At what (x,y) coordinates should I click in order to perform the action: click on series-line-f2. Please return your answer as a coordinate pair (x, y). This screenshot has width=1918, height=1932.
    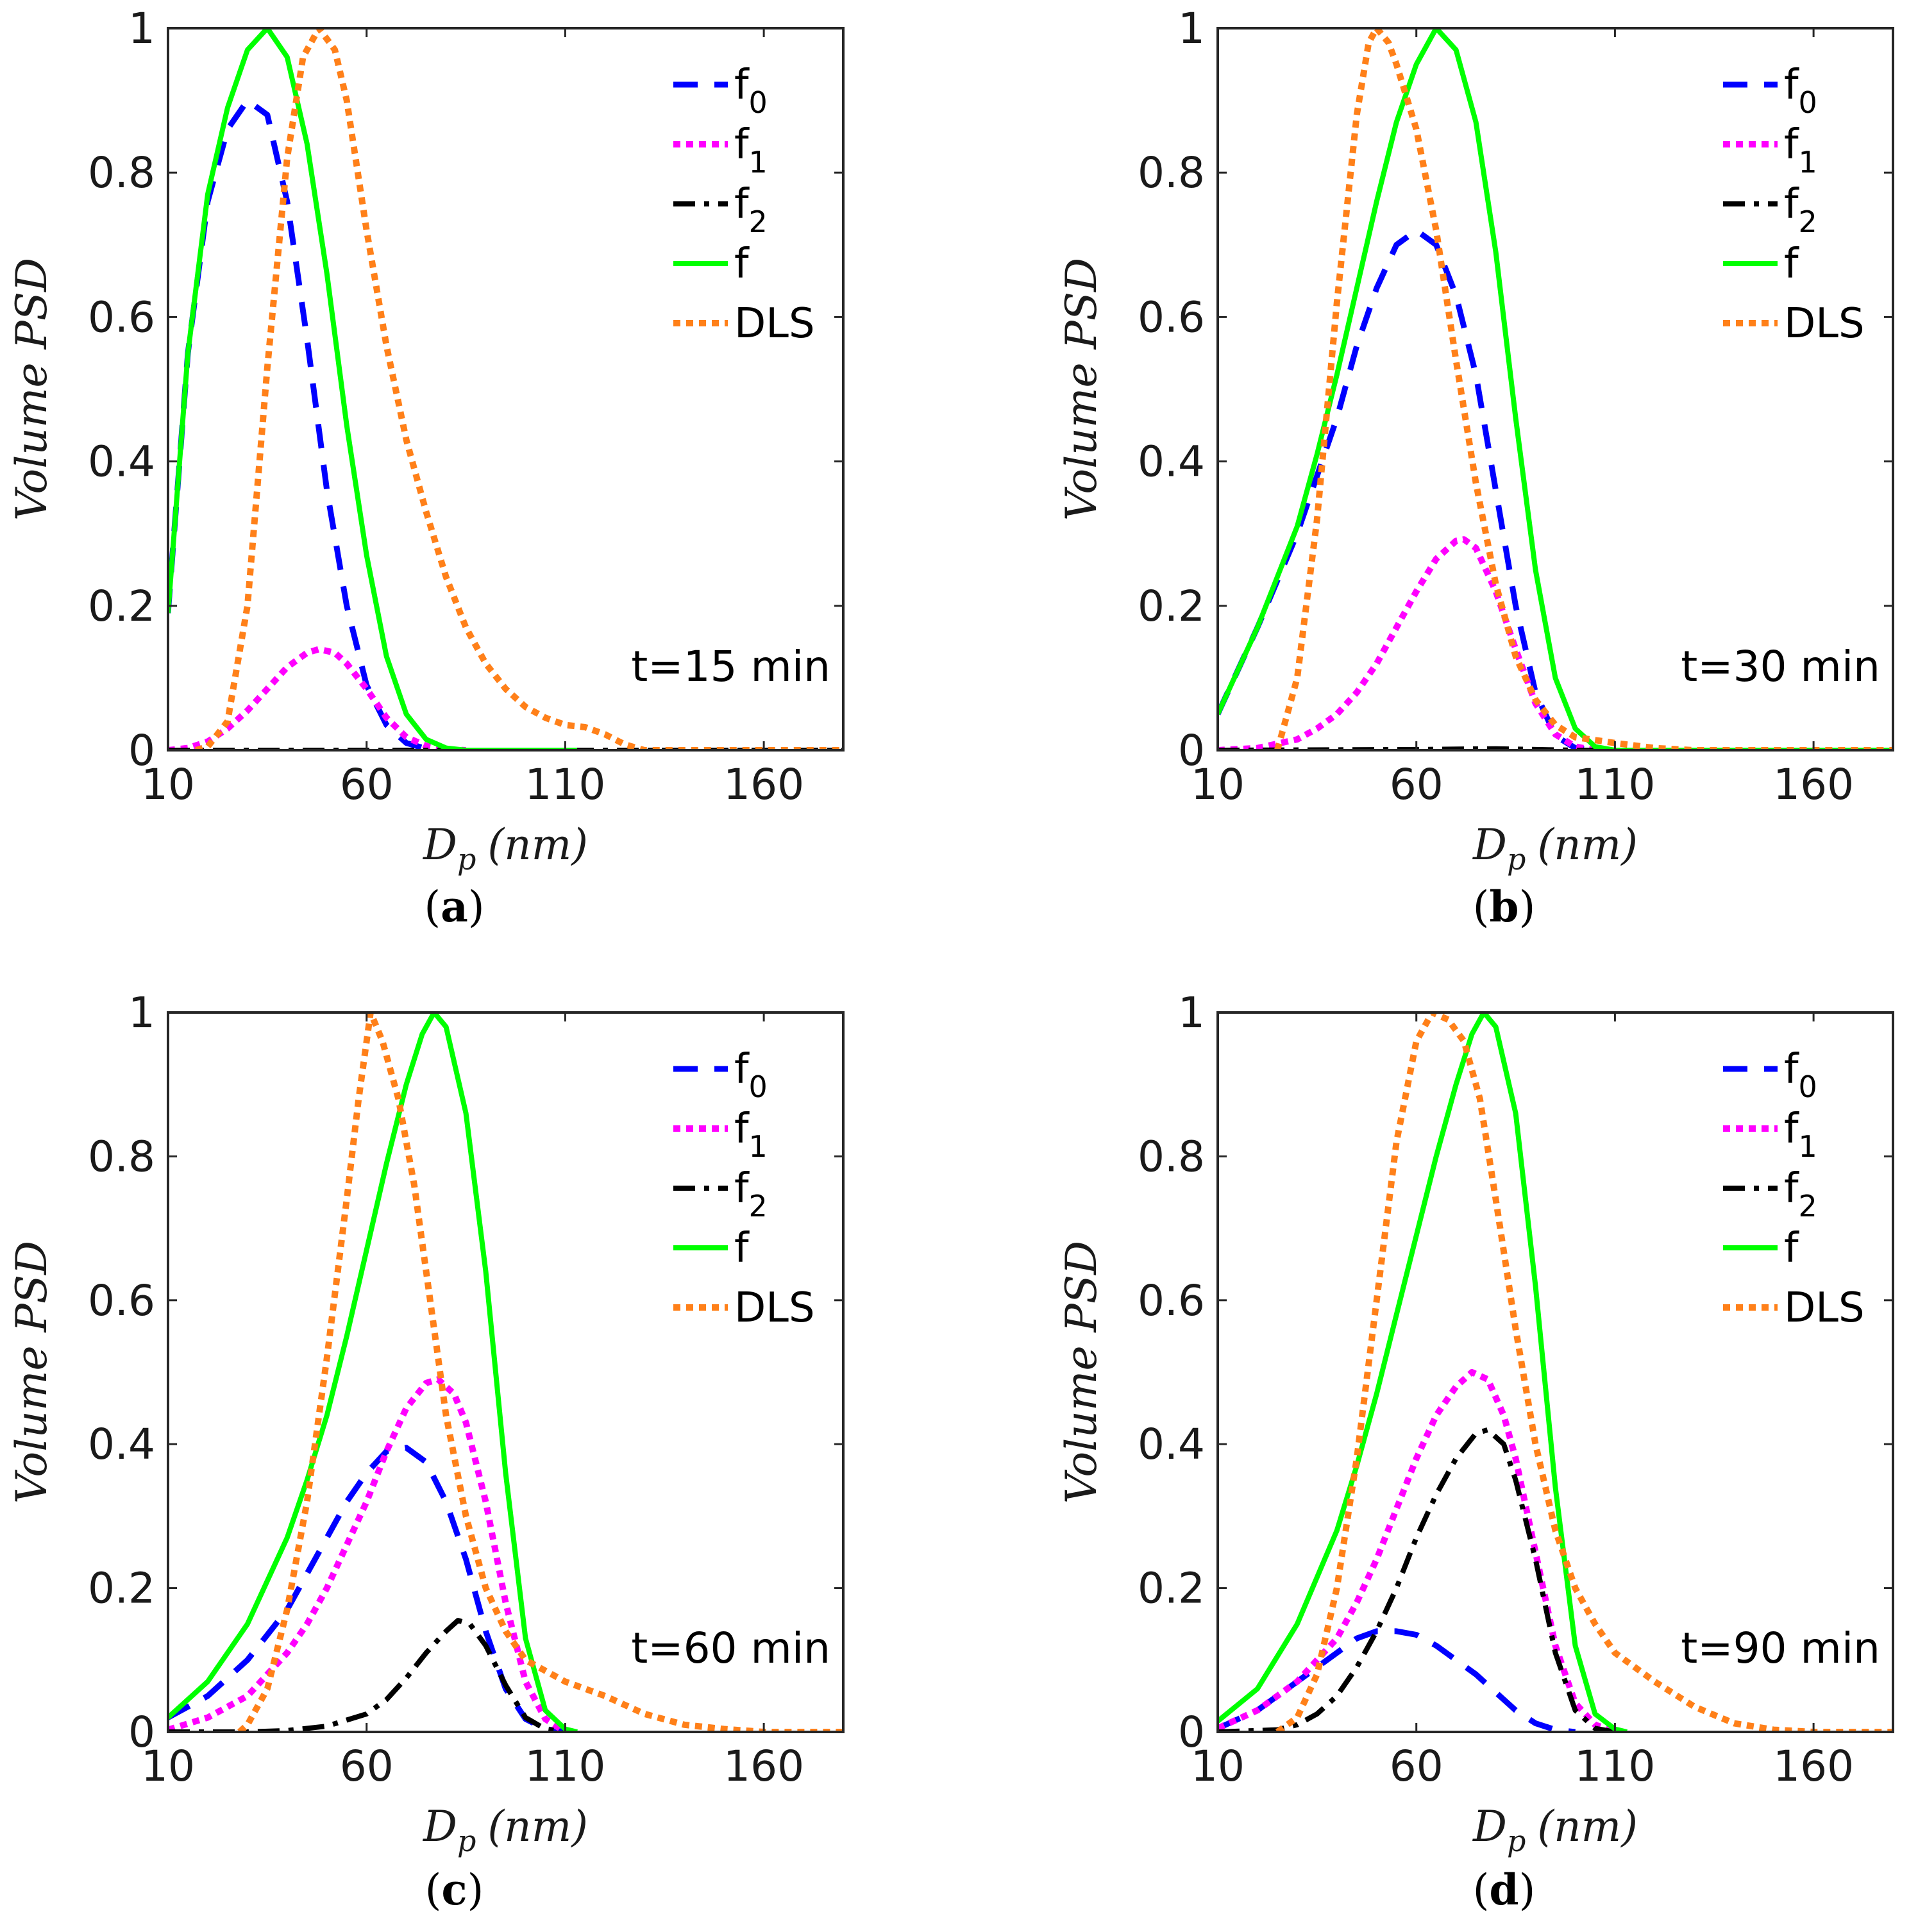
    Looking at the image, I should click on (1417, 1579).